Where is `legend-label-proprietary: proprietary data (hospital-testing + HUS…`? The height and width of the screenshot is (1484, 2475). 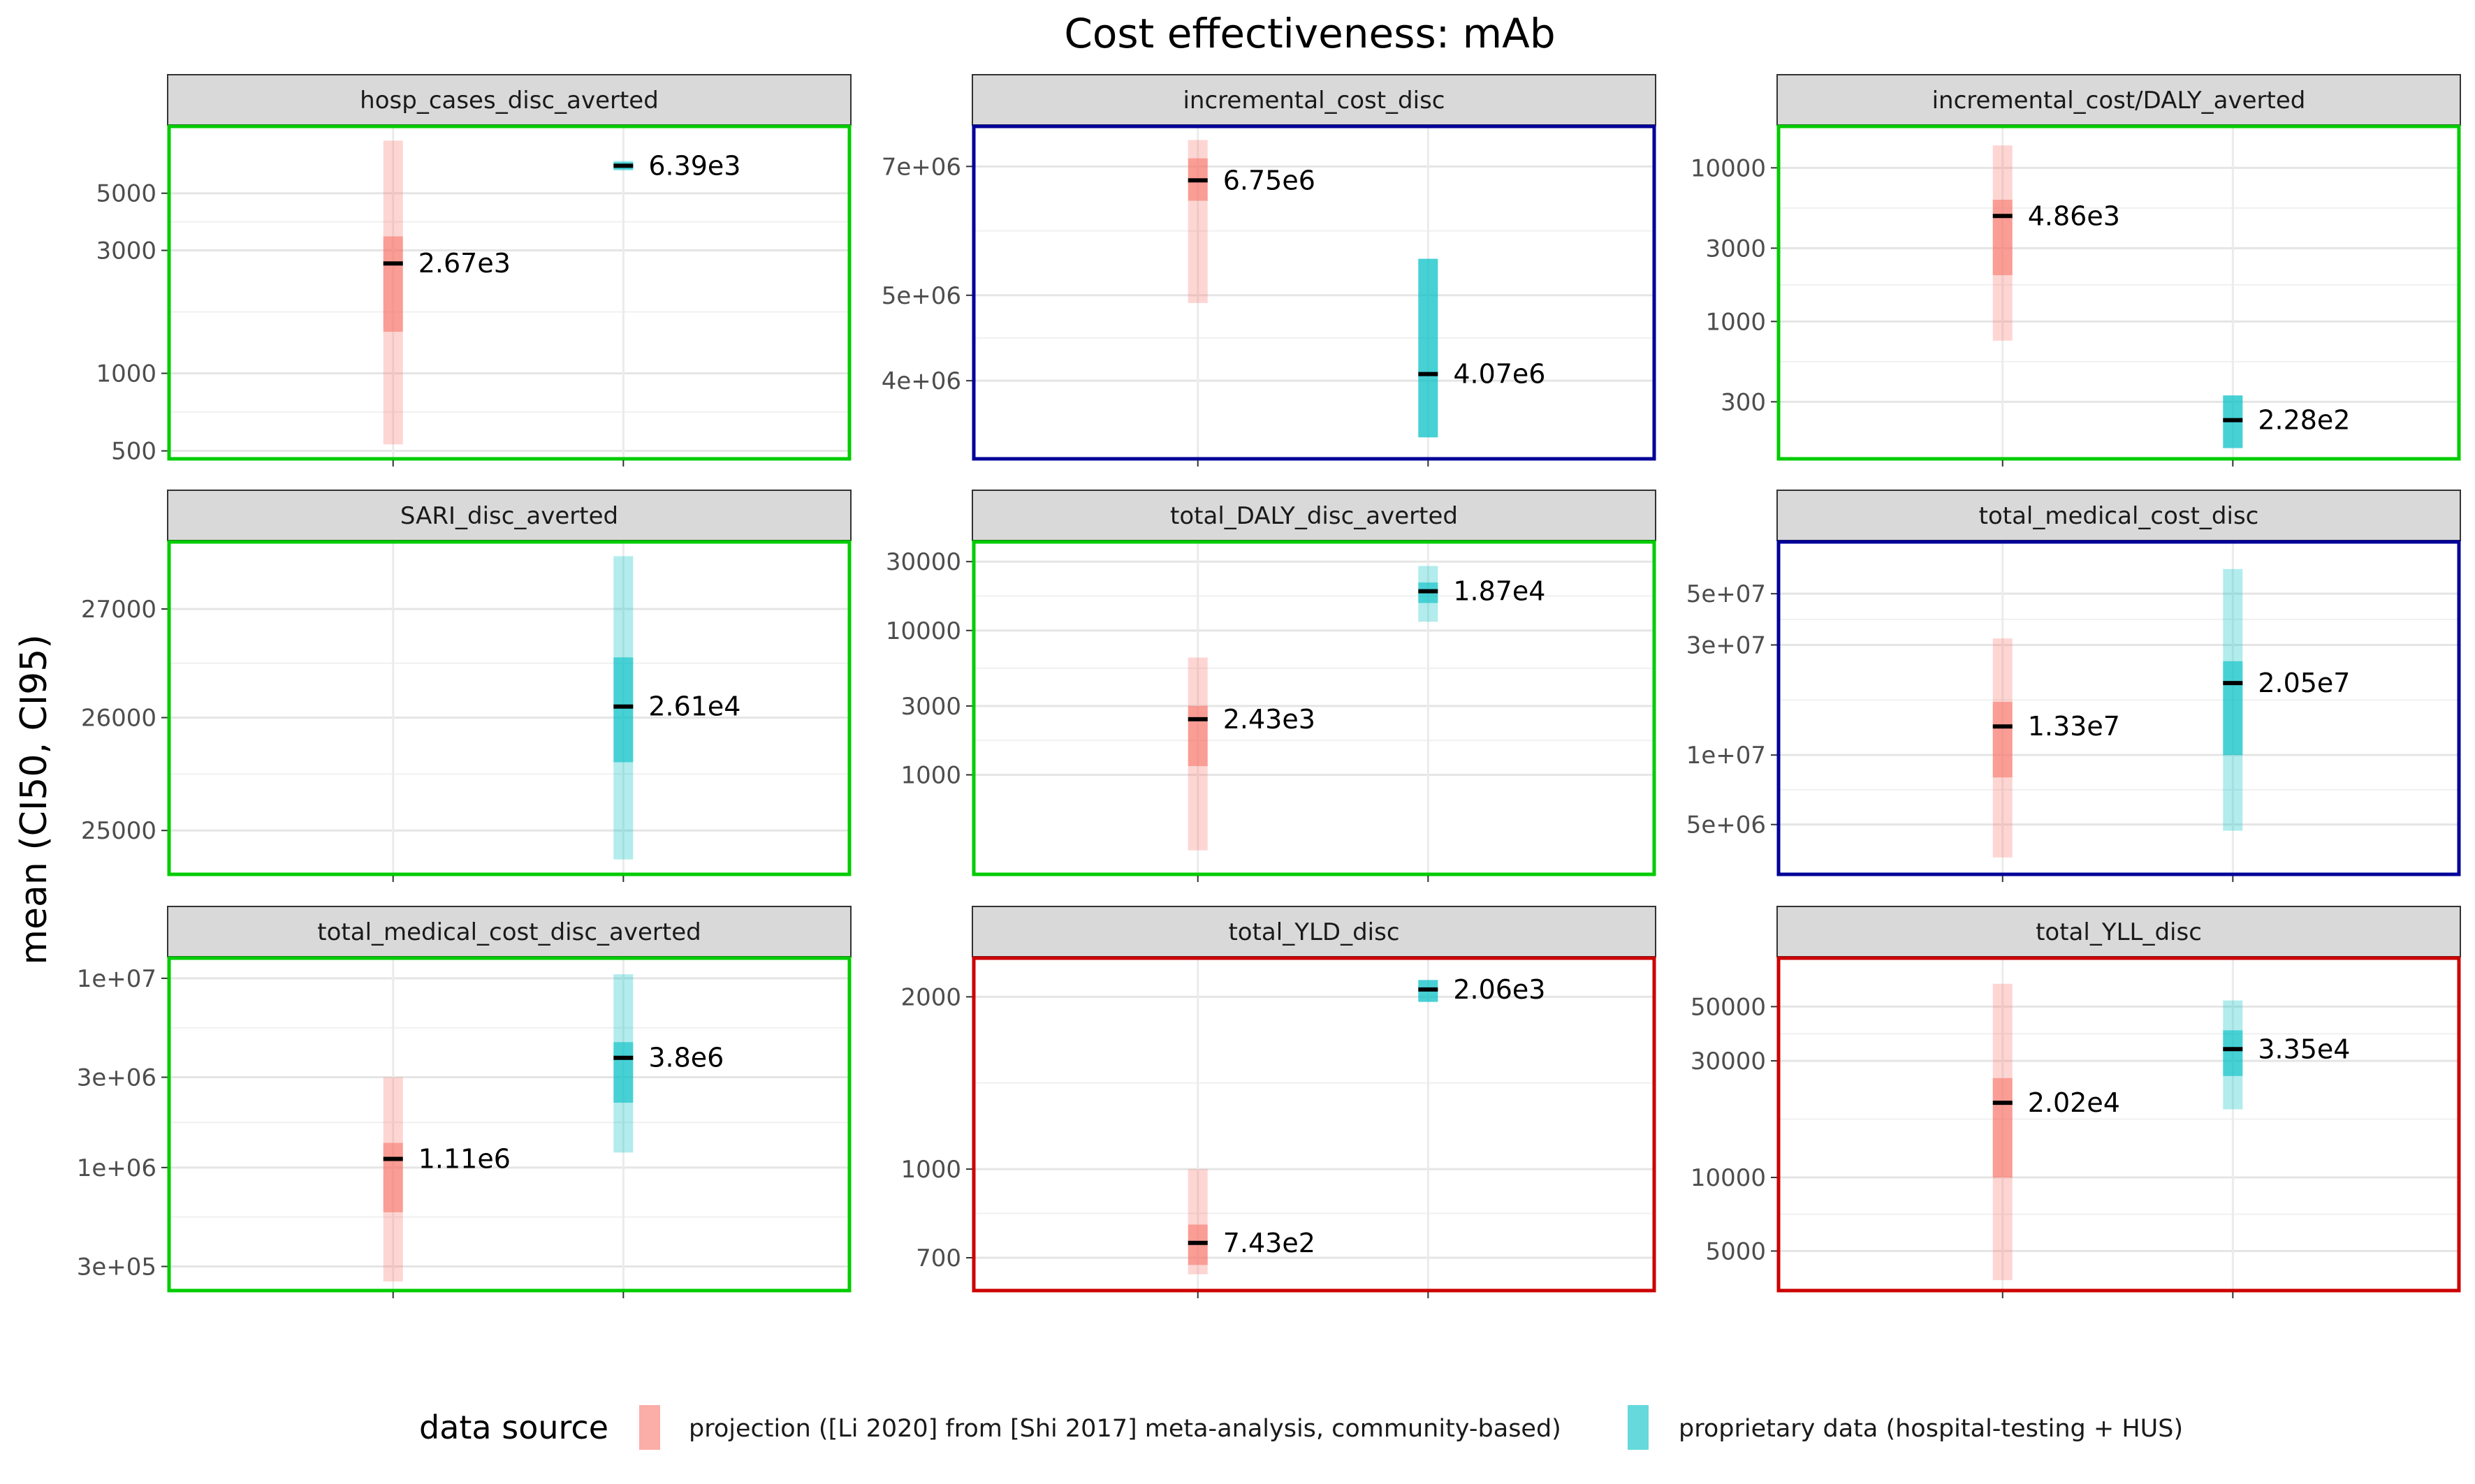
legend-label-proprietary: proprietary data (hospital-testing + HUS… is located at coordinates (1931, 1429).